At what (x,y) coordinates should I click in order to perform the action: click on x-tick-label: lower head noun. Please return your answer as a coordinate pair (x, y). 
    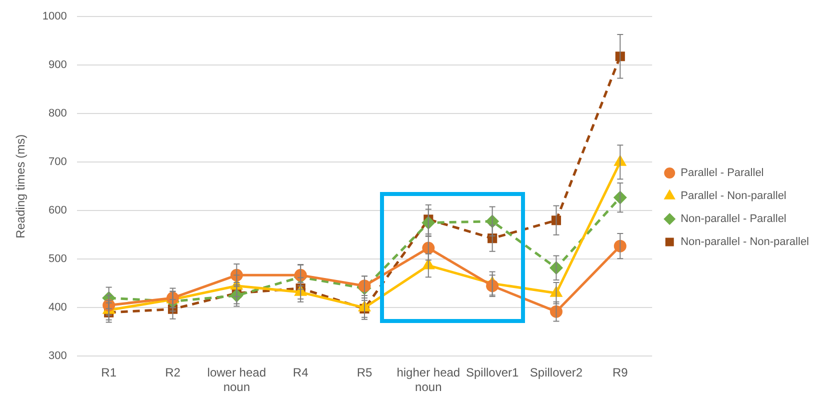
    Looking at the image, I should click on (236, 380).